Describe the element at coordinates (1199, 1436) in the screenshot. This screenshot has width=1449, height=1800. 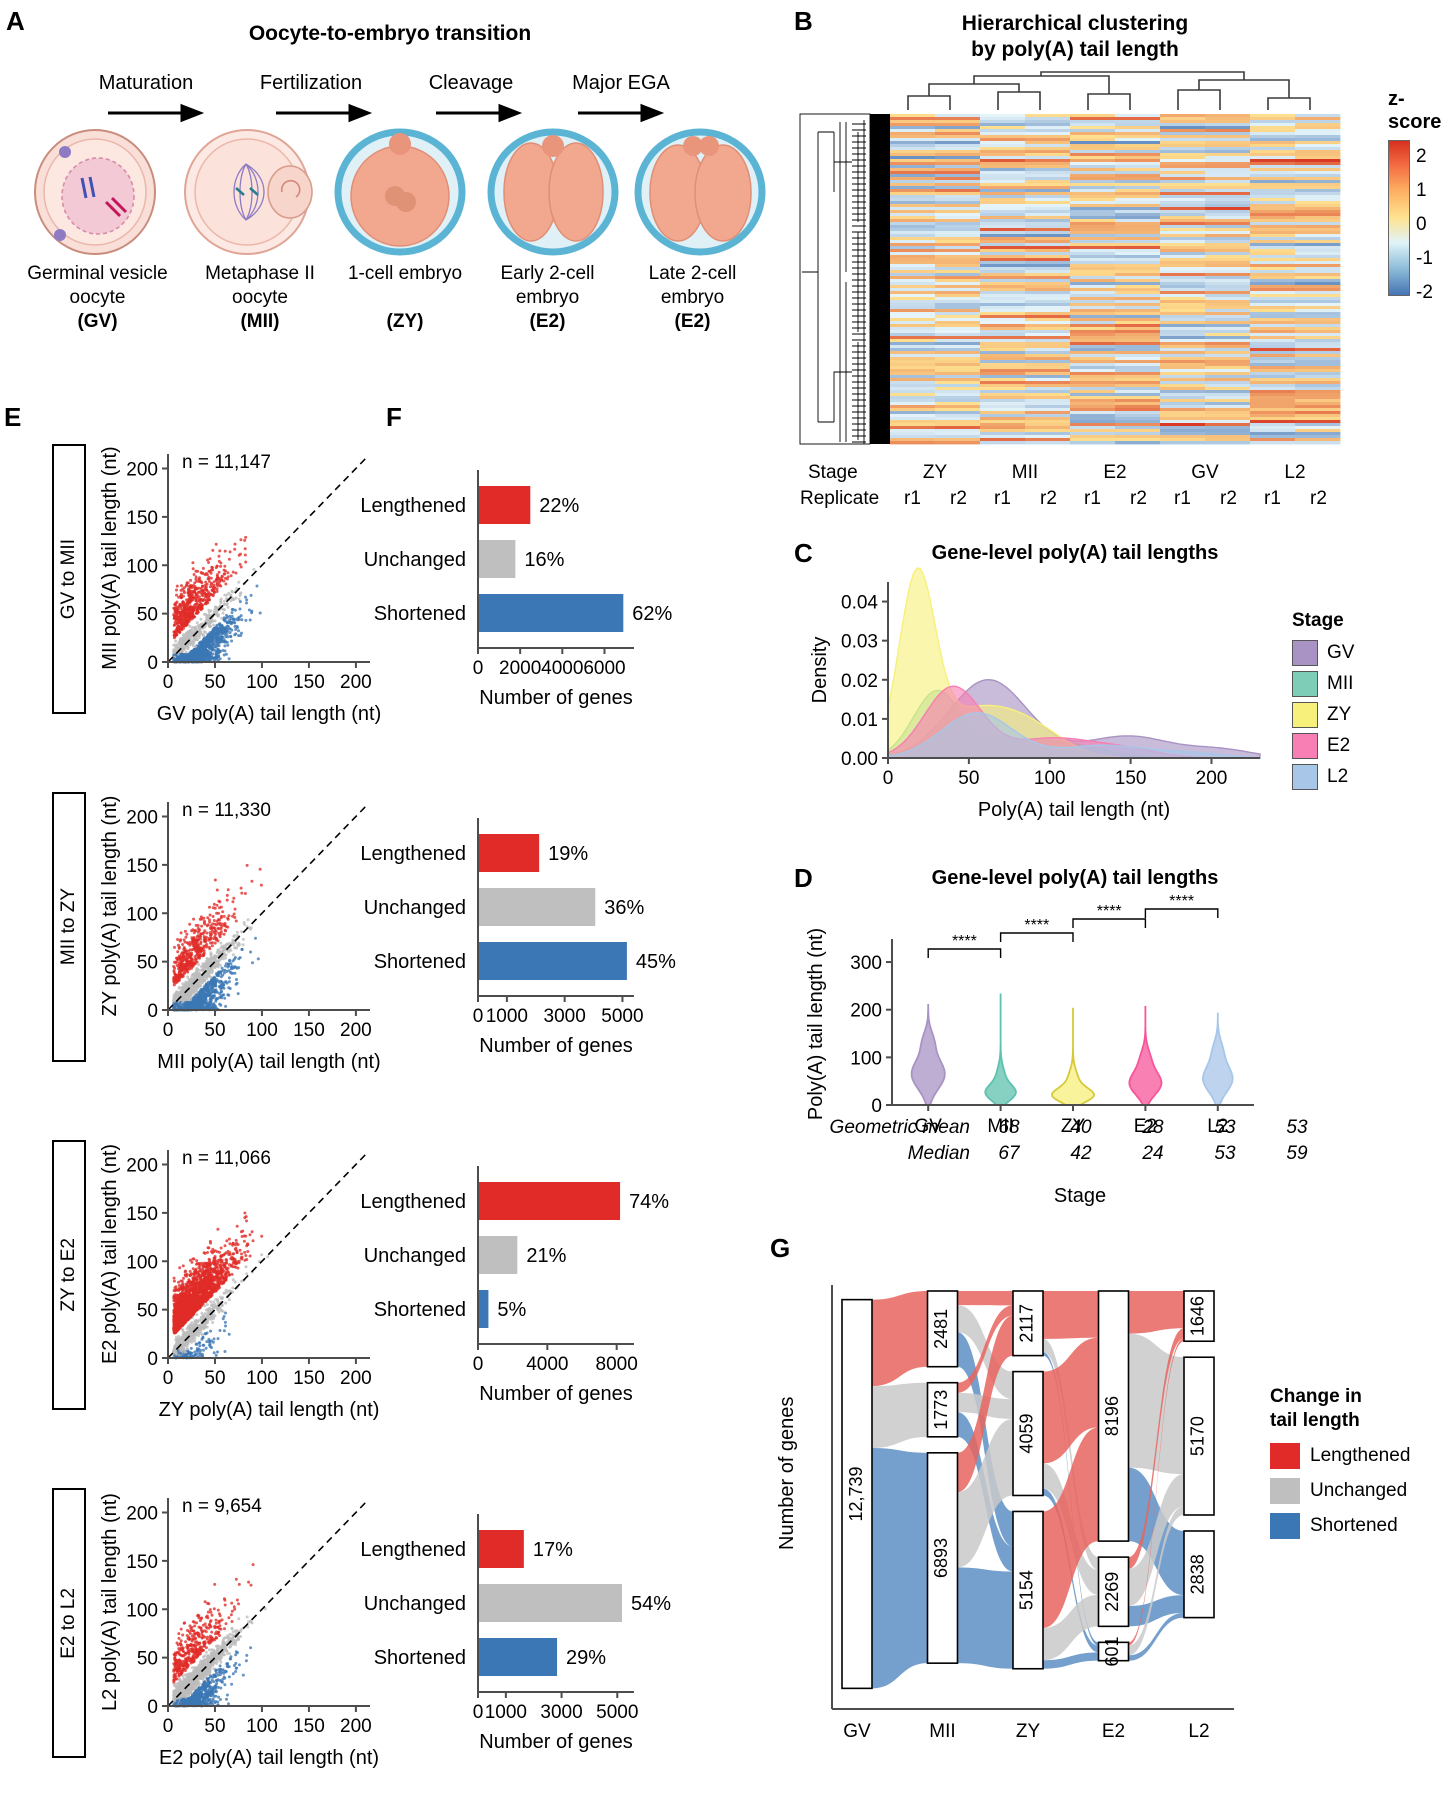
I see `sankey-node-L2-5170: 5170` at that location.